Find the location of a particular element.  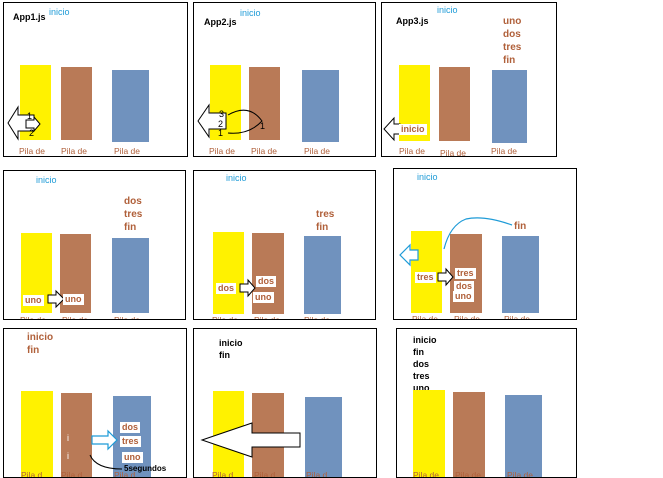

dos-chip-callbacks: dos is located at coordinates (130, 427).